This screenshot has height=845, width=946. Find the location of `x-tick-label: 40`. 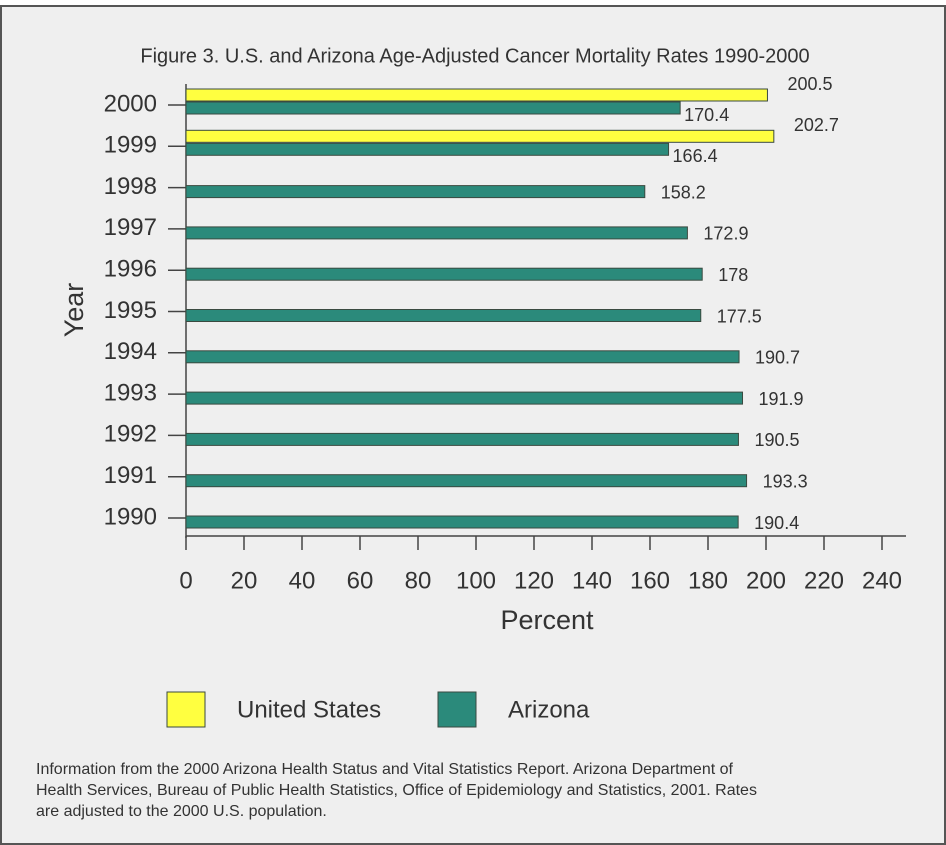

x-tick-label: 40 is located at coordinates (302, 580).